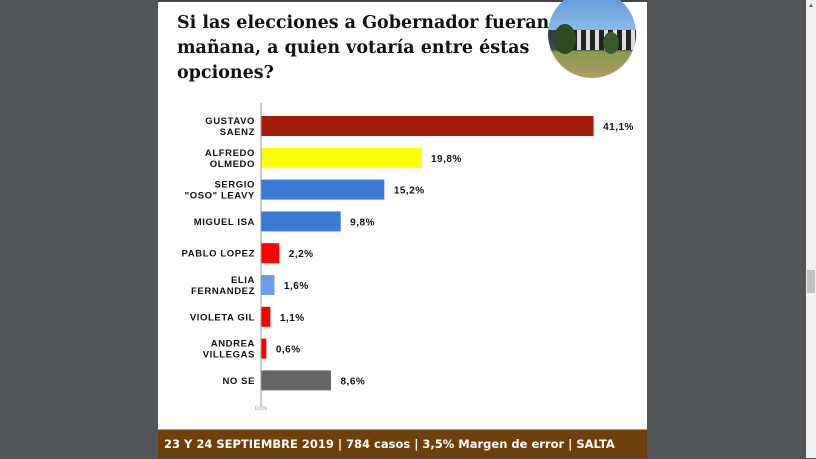 The image size is (816, 459). What do you see at coordinates (230, 159) in the screenshot?
I see `category-label: ALFREDO OLMEDO` at bounding box center [230, 159].